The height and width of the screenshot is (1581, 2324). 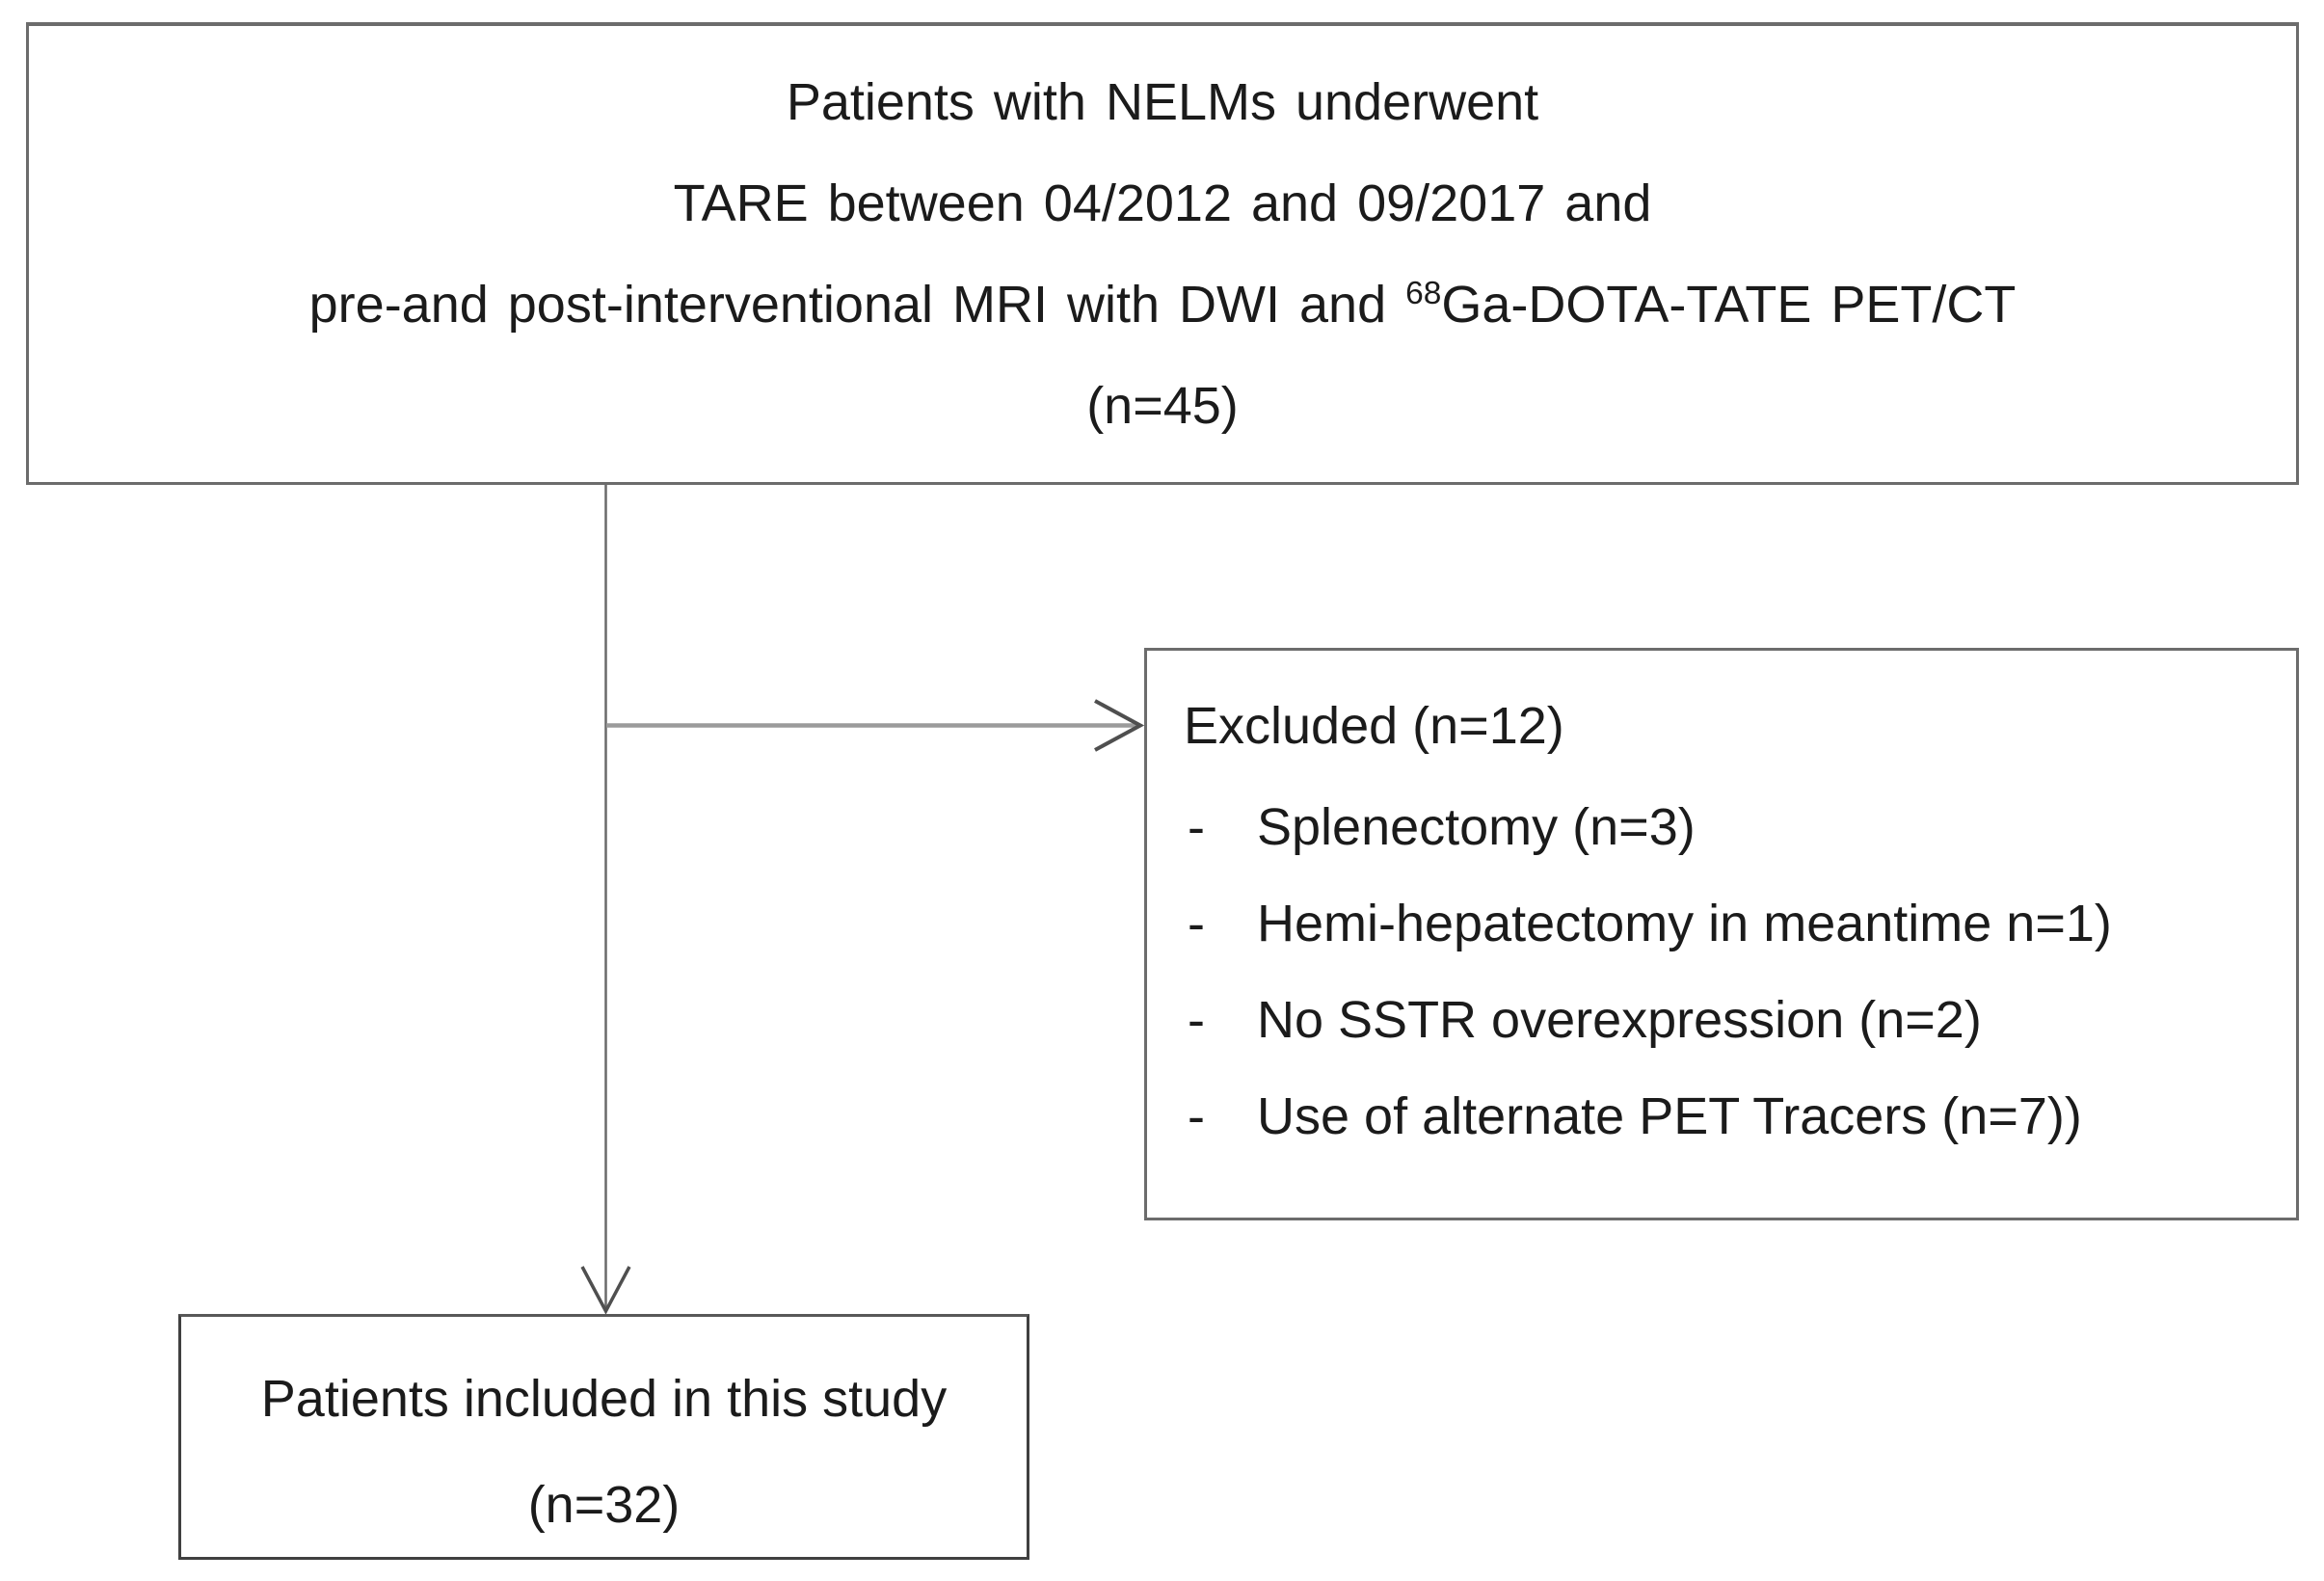 I want to click on top-box-line-1: Patients with NELMs underwent, so click(x=1162, y=101).